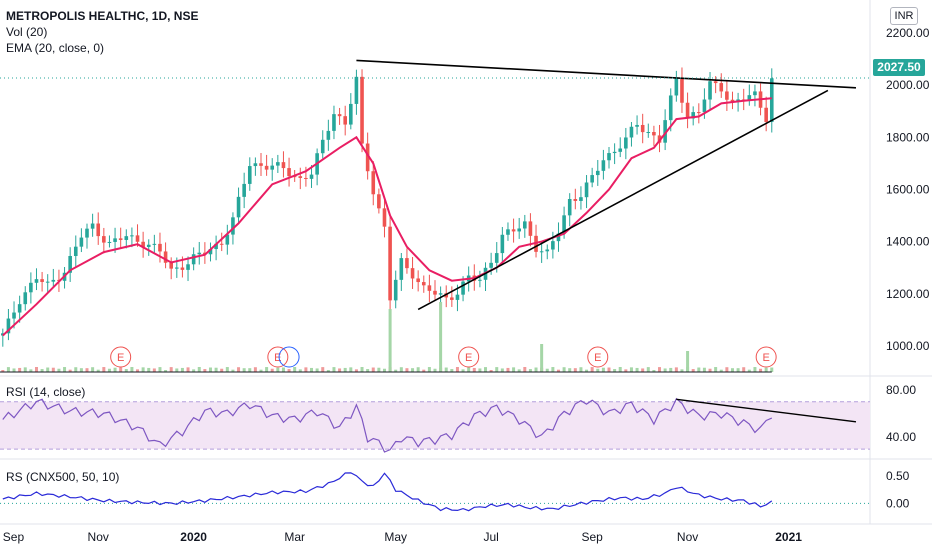  Describe the element at coordinates (294, 537) in the screenshot. I see `time-axis-tick: Mar` at that location.